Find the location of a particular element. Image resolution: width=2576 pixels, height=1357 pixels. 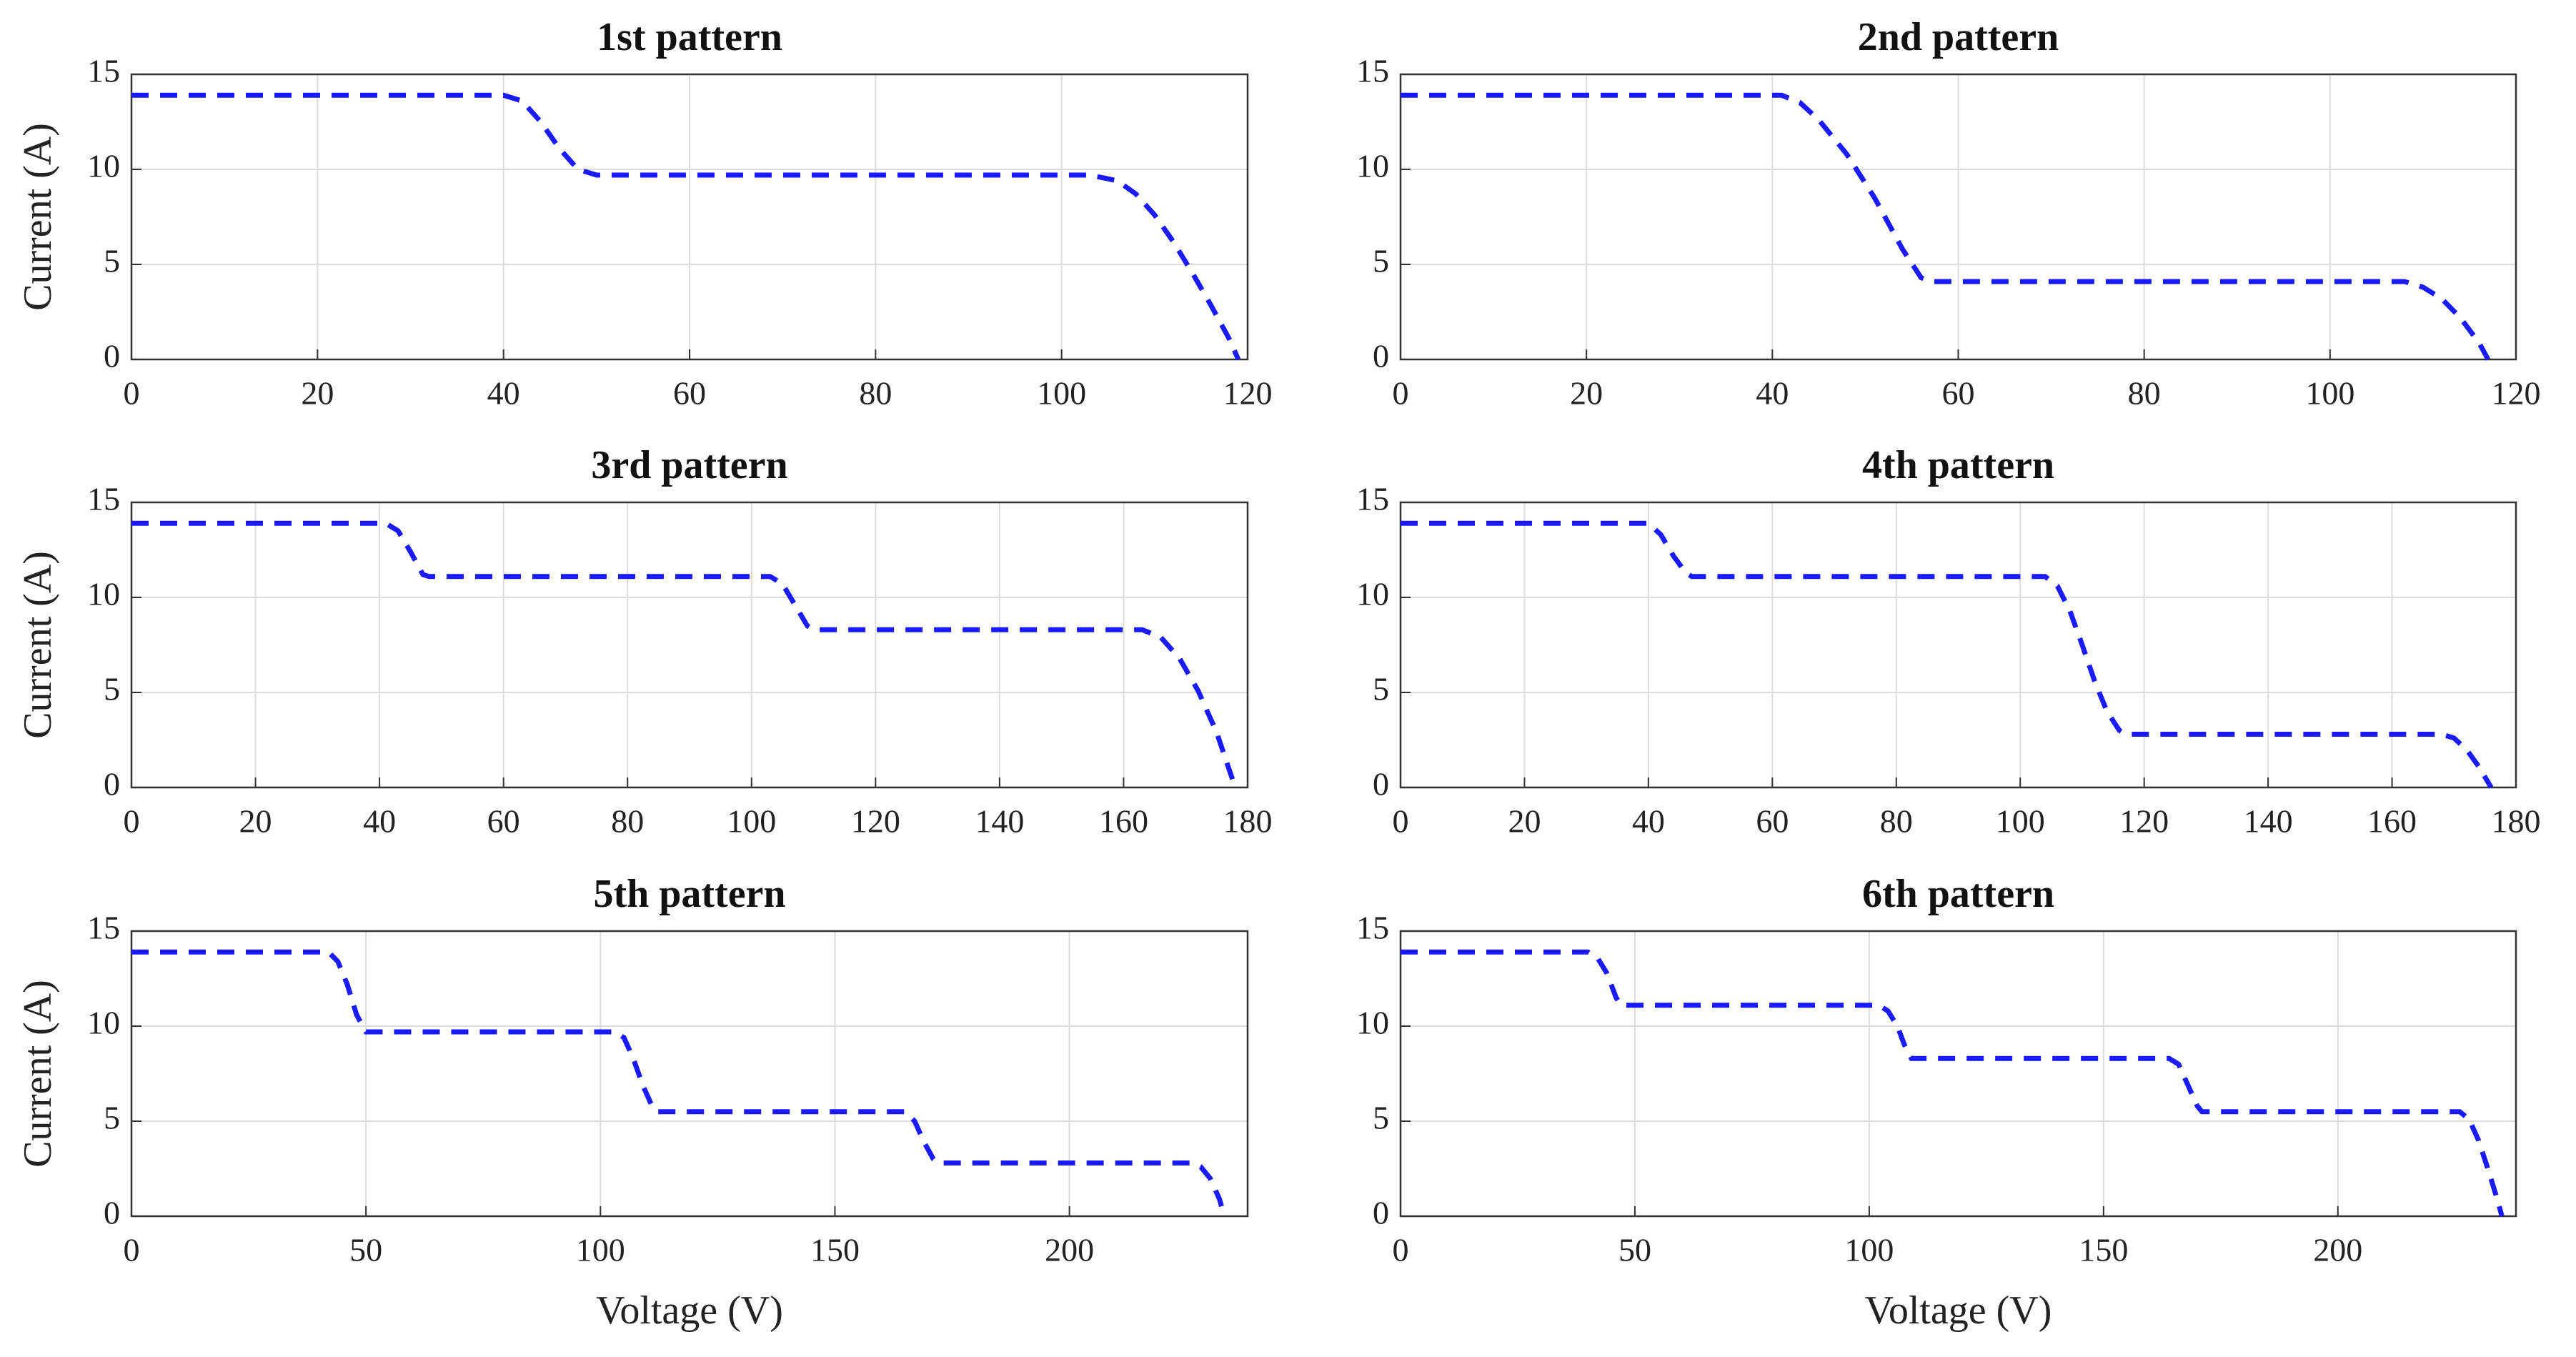

chart-title: 3rd pattern is located at coordinates (689, 465).